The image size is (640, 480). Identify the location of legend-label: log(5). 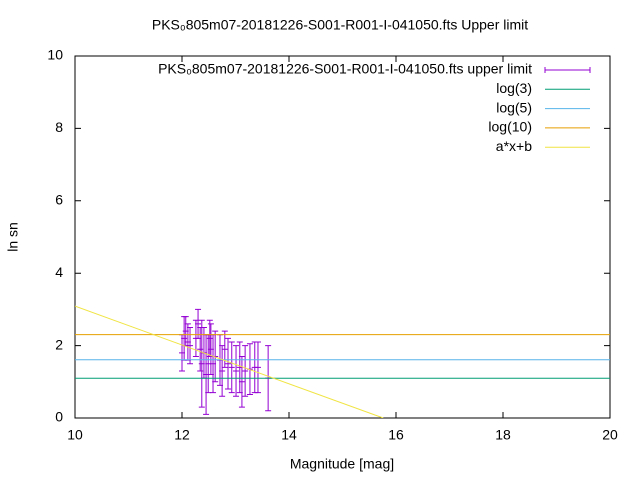
(514, 107).